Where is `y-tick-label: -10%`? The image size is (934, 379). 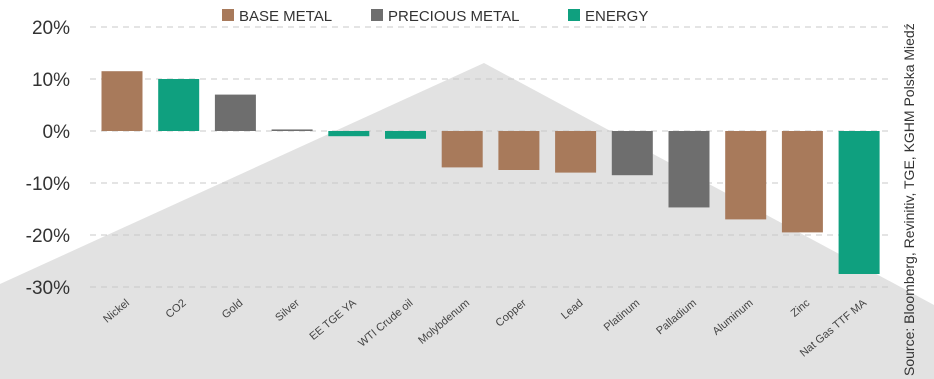 y-tick-label: -10% is located at coordinates (48, 184).